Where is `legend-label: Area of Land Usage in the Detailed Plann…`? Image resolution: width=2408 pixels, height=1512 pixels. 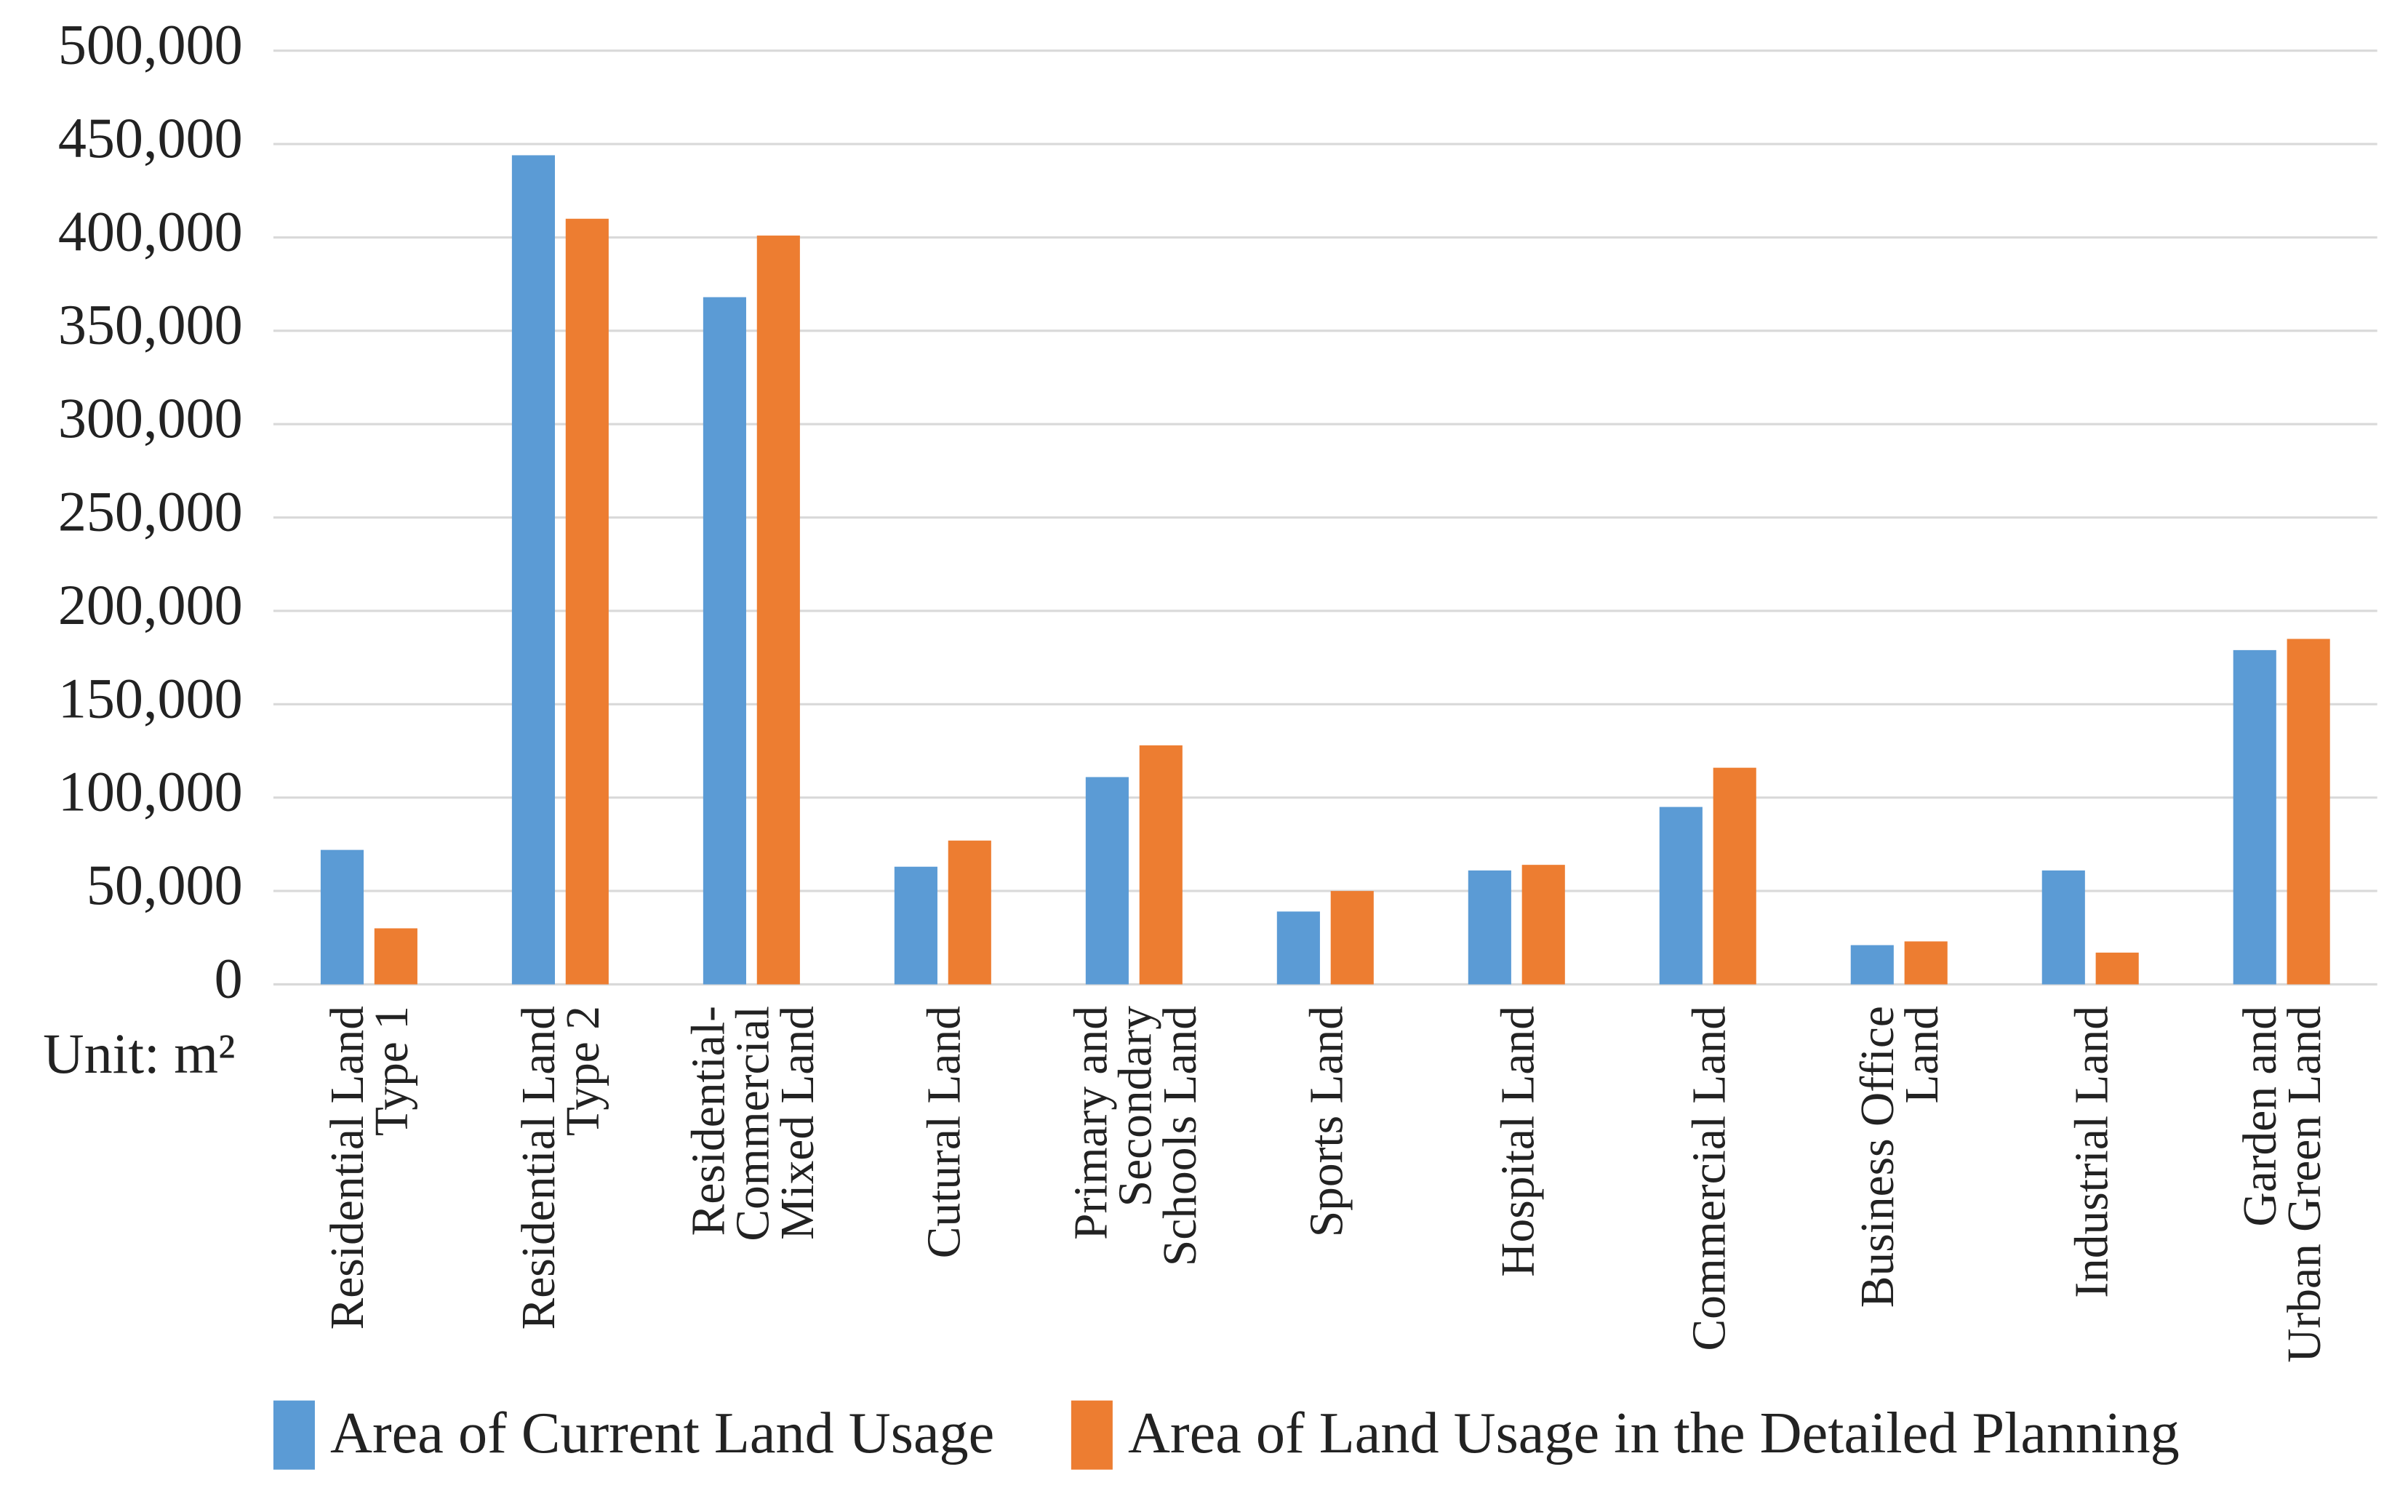 legend-label: Area of Land Usage in the Detailed Plann… is located at coordinates (1654, 1433).